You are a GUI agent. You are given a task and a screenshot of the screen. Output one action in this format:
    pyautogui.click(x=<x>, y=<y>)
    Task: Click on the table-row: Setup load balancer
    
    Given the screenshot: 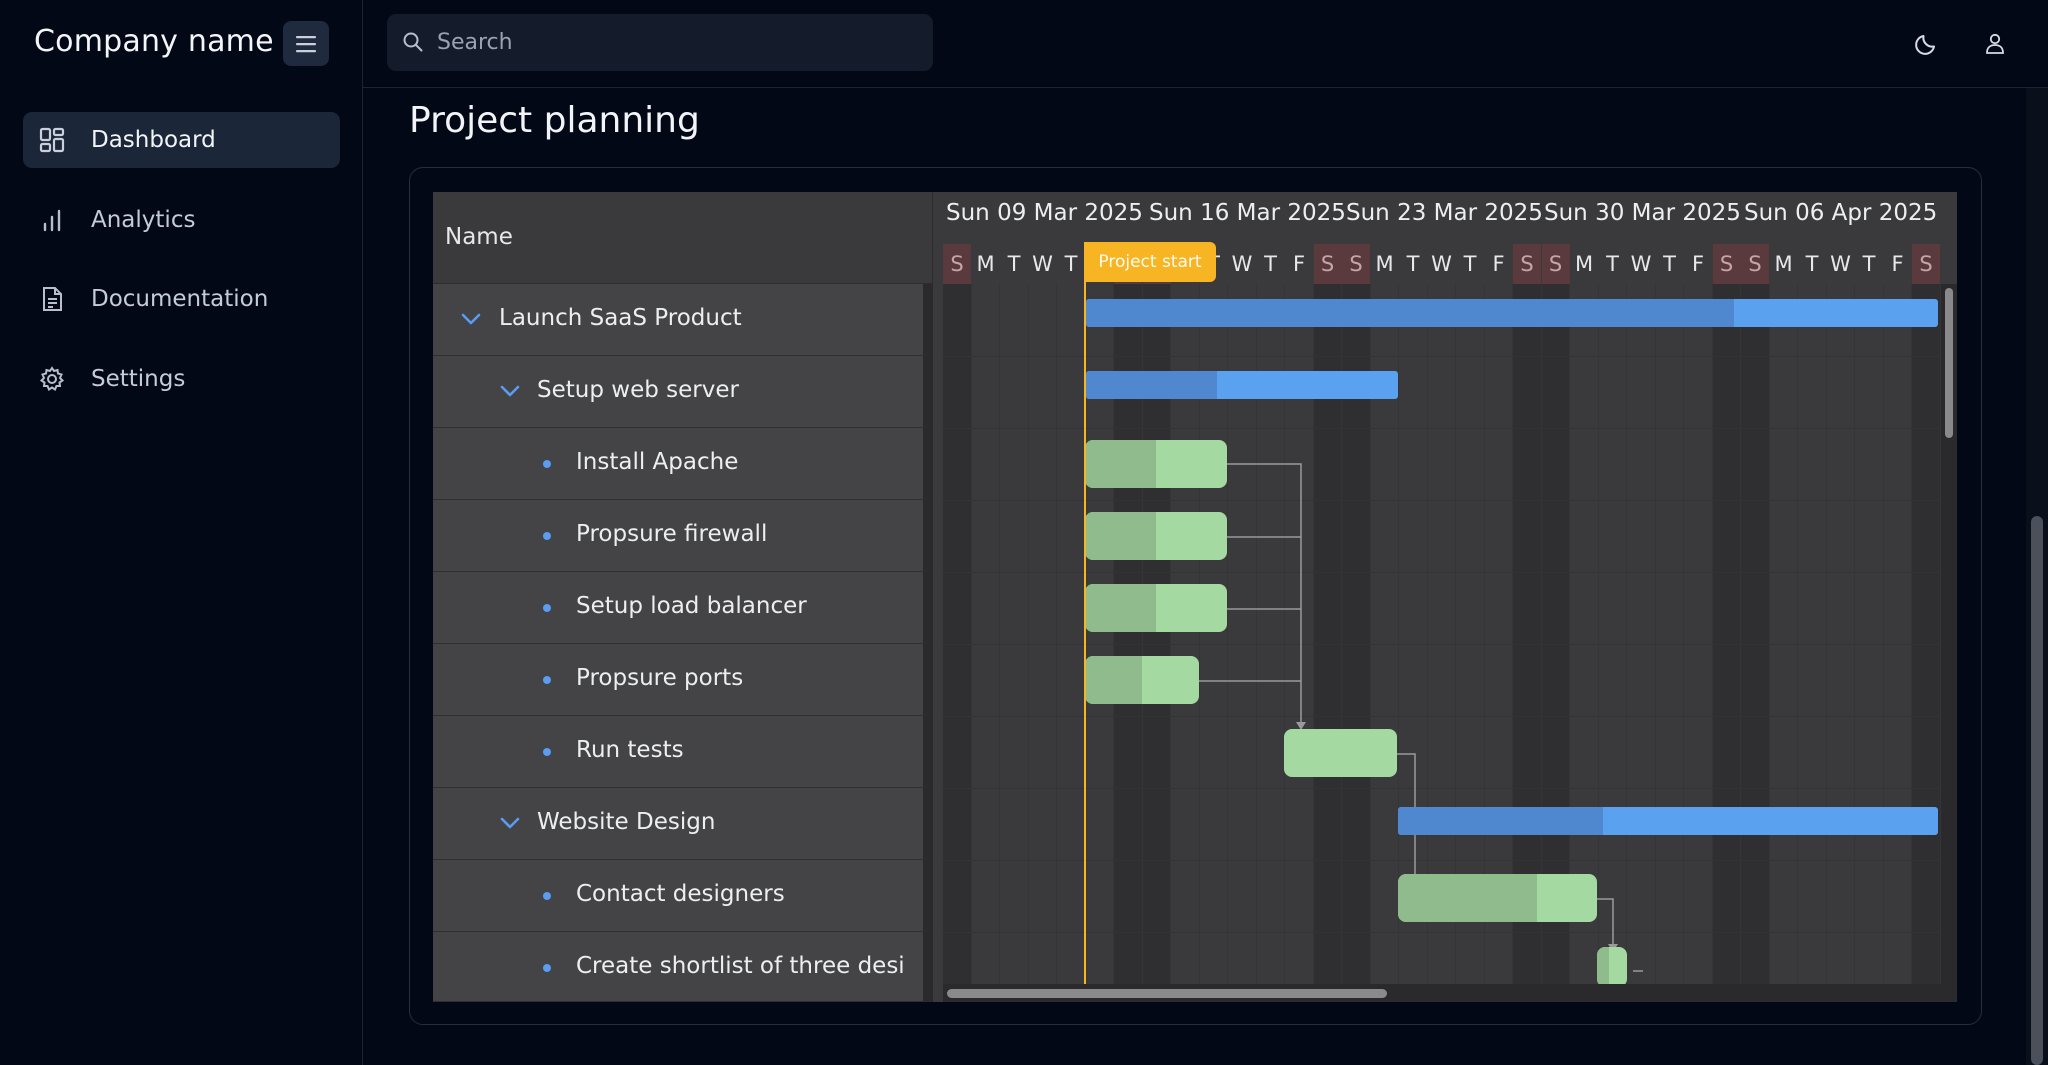 What is the action you would take?
    pyautogui.click(x=683, y=608)
    